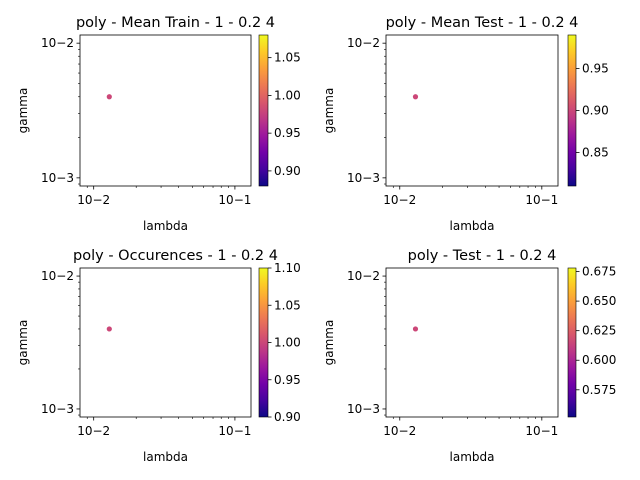  I want to click on chart-title: poly - Mean Test - 1 - 0.2 4, so click(482, 23).